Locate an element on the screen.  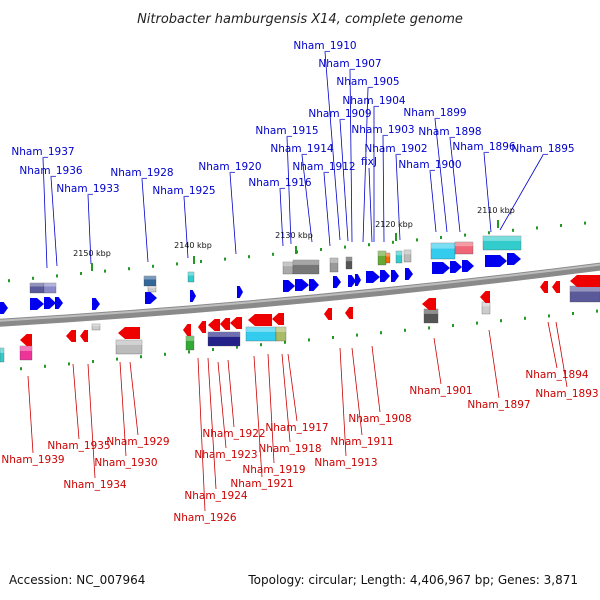
scale-label: 2150 kbp is located at coordinates (92, 253).